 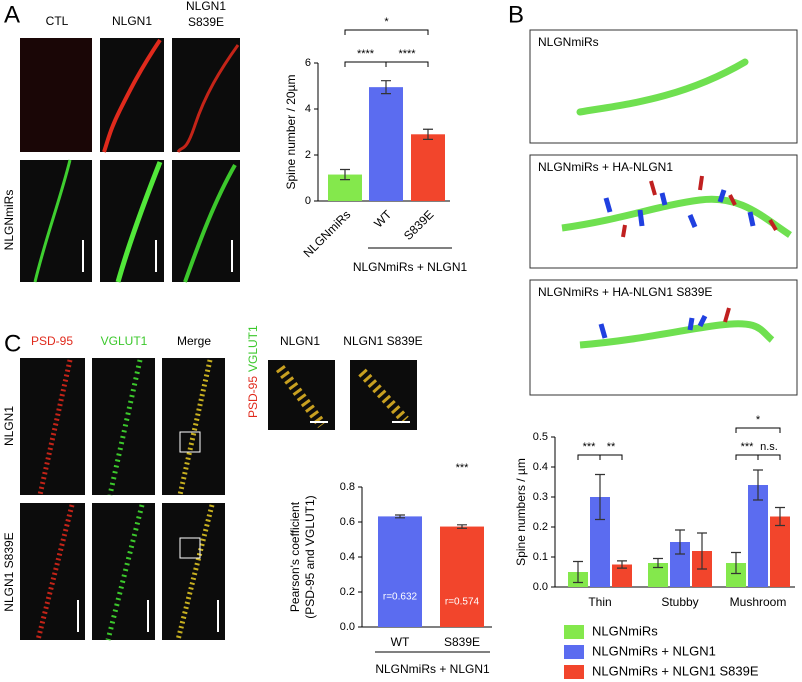 I want to click on box-label: NLGNmiRs + HA-NLGN1, so click(x=605, y=167).